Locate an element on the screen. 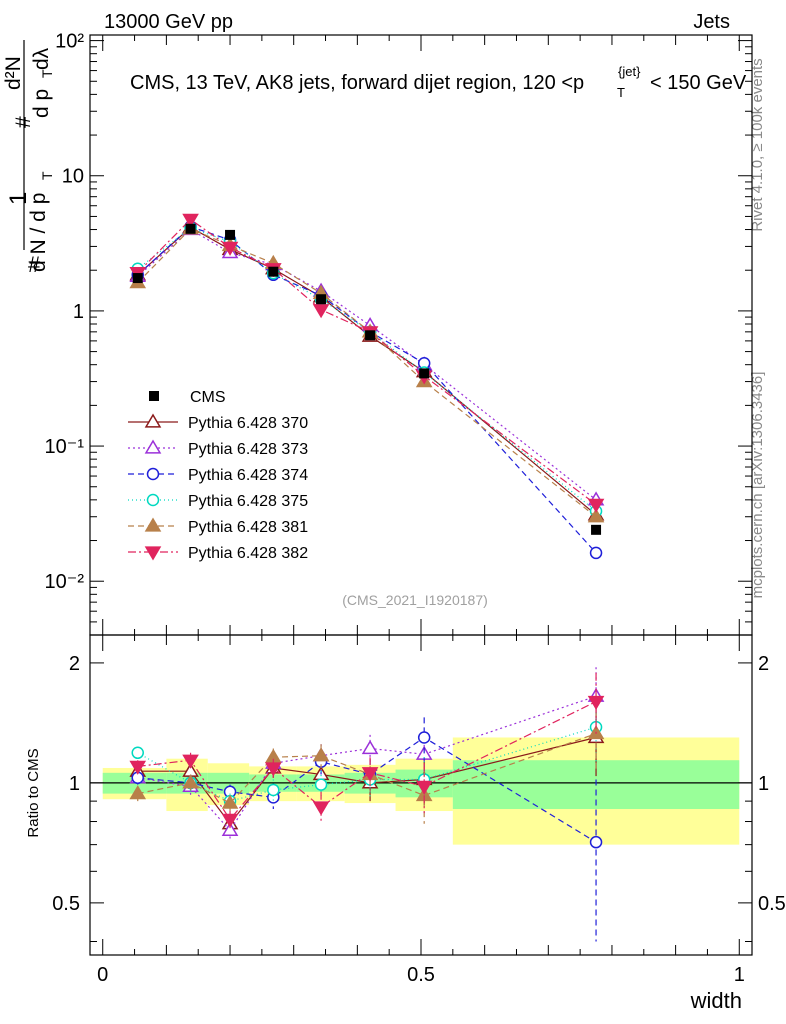  x-tick-label: 0 is located at coordinates (102, 975).